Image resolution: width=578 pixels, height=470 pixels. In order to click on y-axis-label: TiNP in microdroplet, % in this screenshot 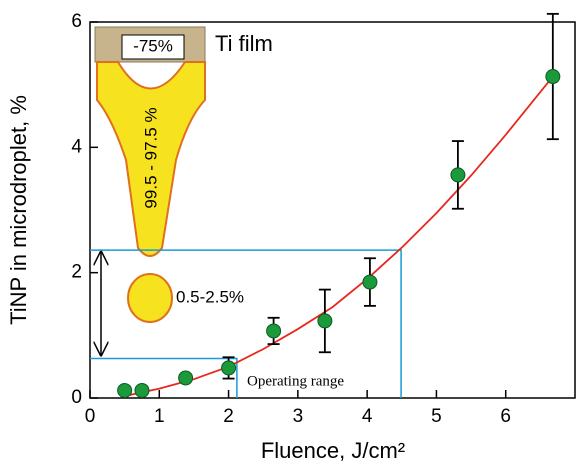, I will do `click(18, 210)`.